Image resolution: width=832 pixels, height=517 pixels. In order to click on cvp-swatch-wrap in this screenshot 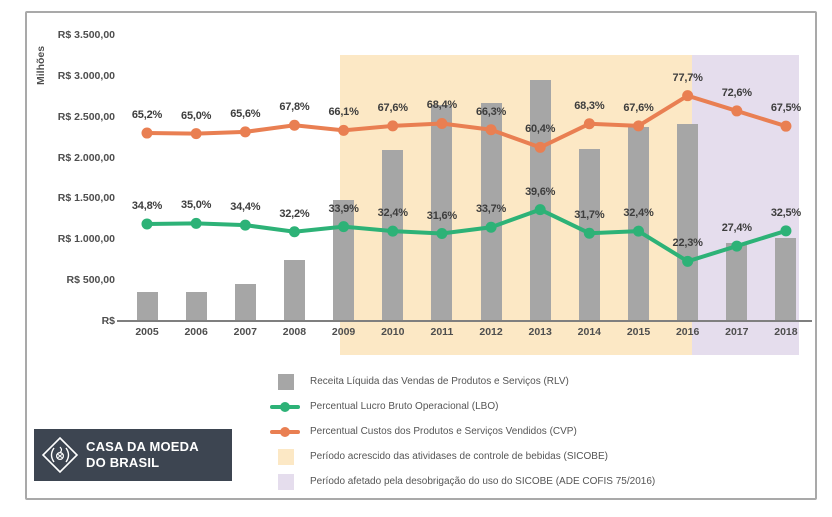, I will do `click(286, 431)`.